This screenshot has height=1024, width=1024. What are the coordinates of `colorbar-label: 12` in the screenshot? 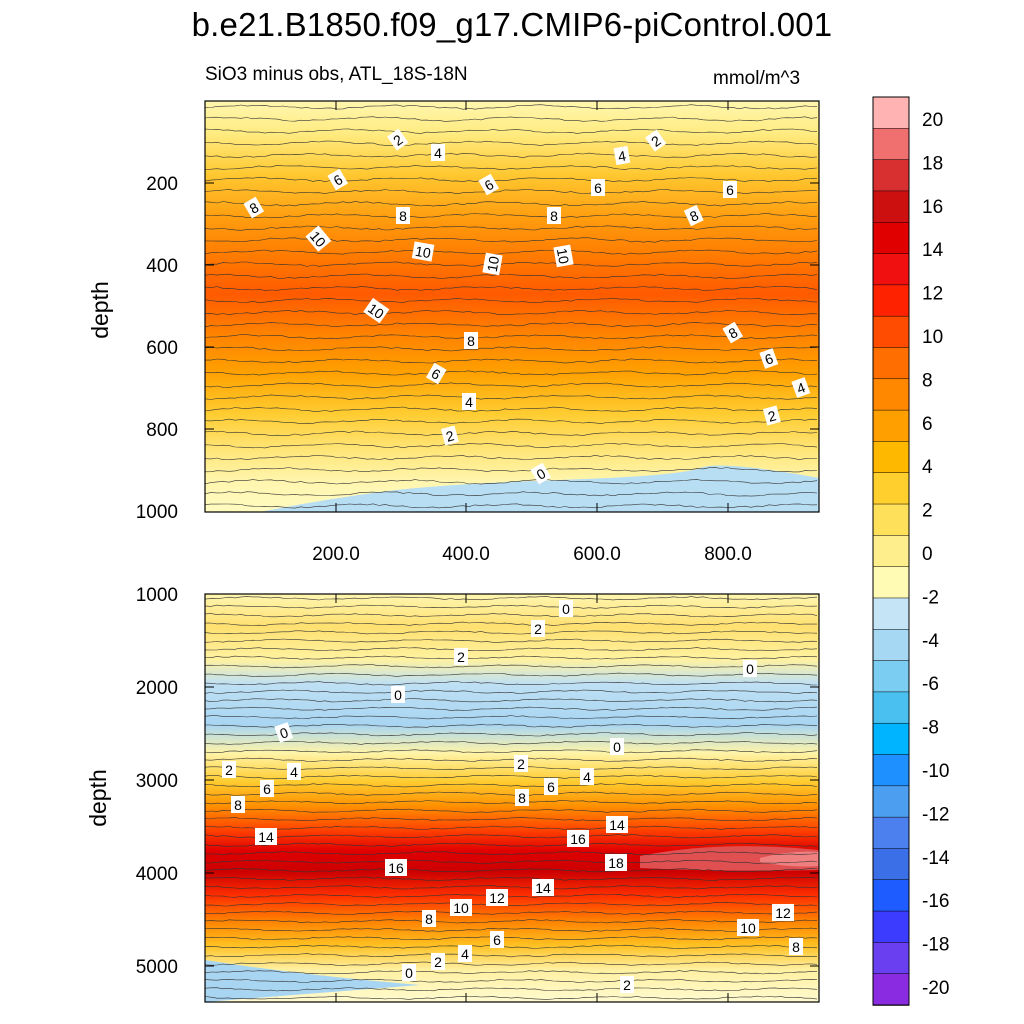 It's located at (932, 294).